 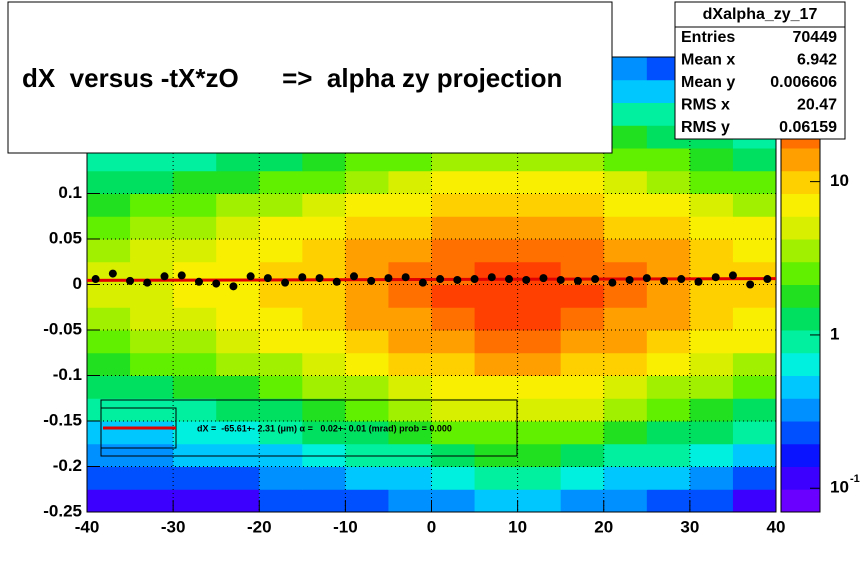 I want to click on stats-value: 6.942, so click(x=817, y=60).